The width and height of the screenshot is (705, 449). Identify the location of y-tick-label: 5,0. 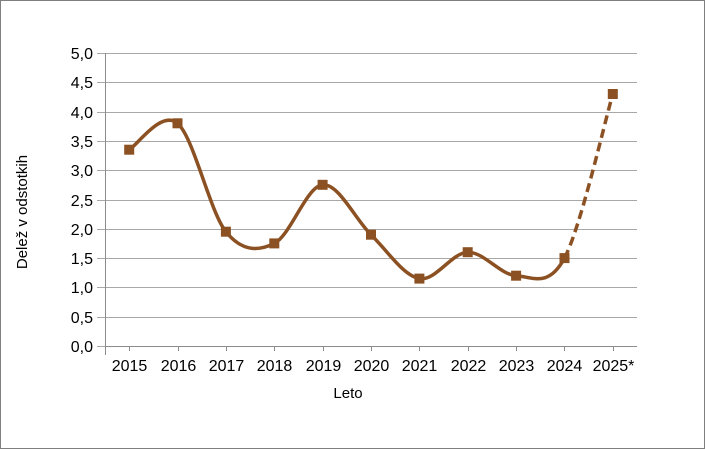
(82, 54).